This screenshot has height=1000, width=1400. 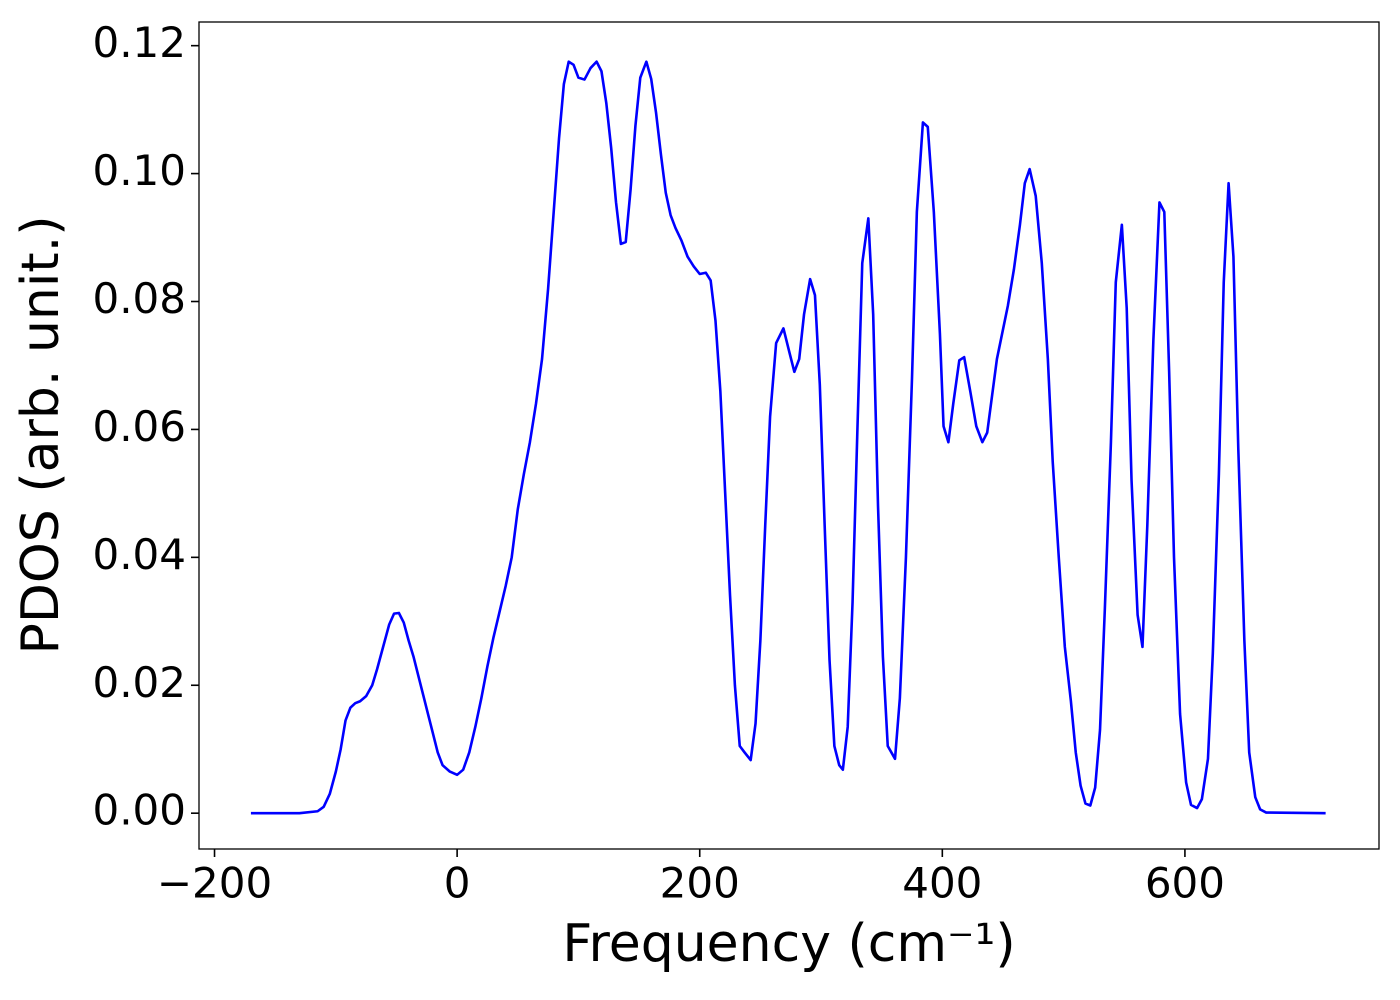 I want to click on x-tick-label: 400, so click(x=942, y=883).